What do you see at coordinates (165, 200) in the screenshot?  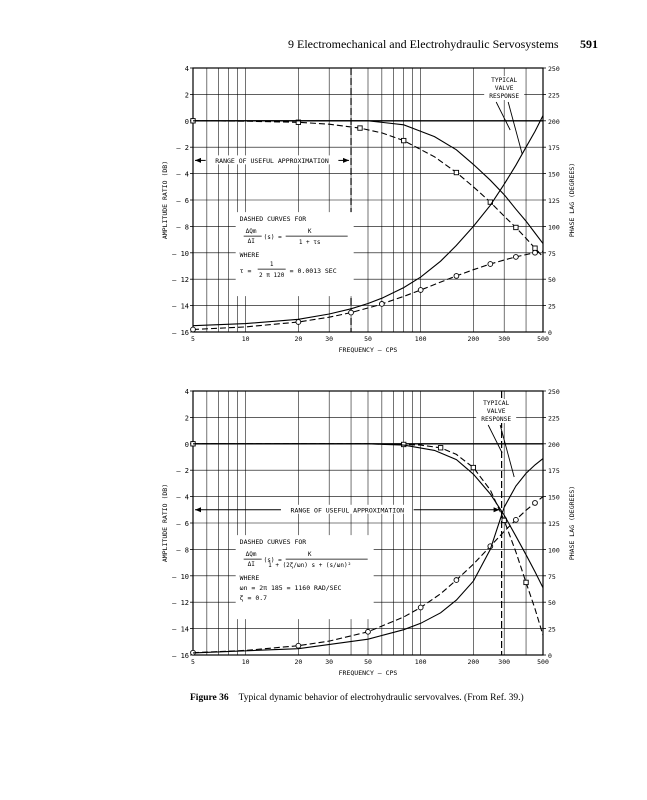 I see `y-axis-label: AMPLITUDE RATIO (DB)` at bounding box center [165, 200].